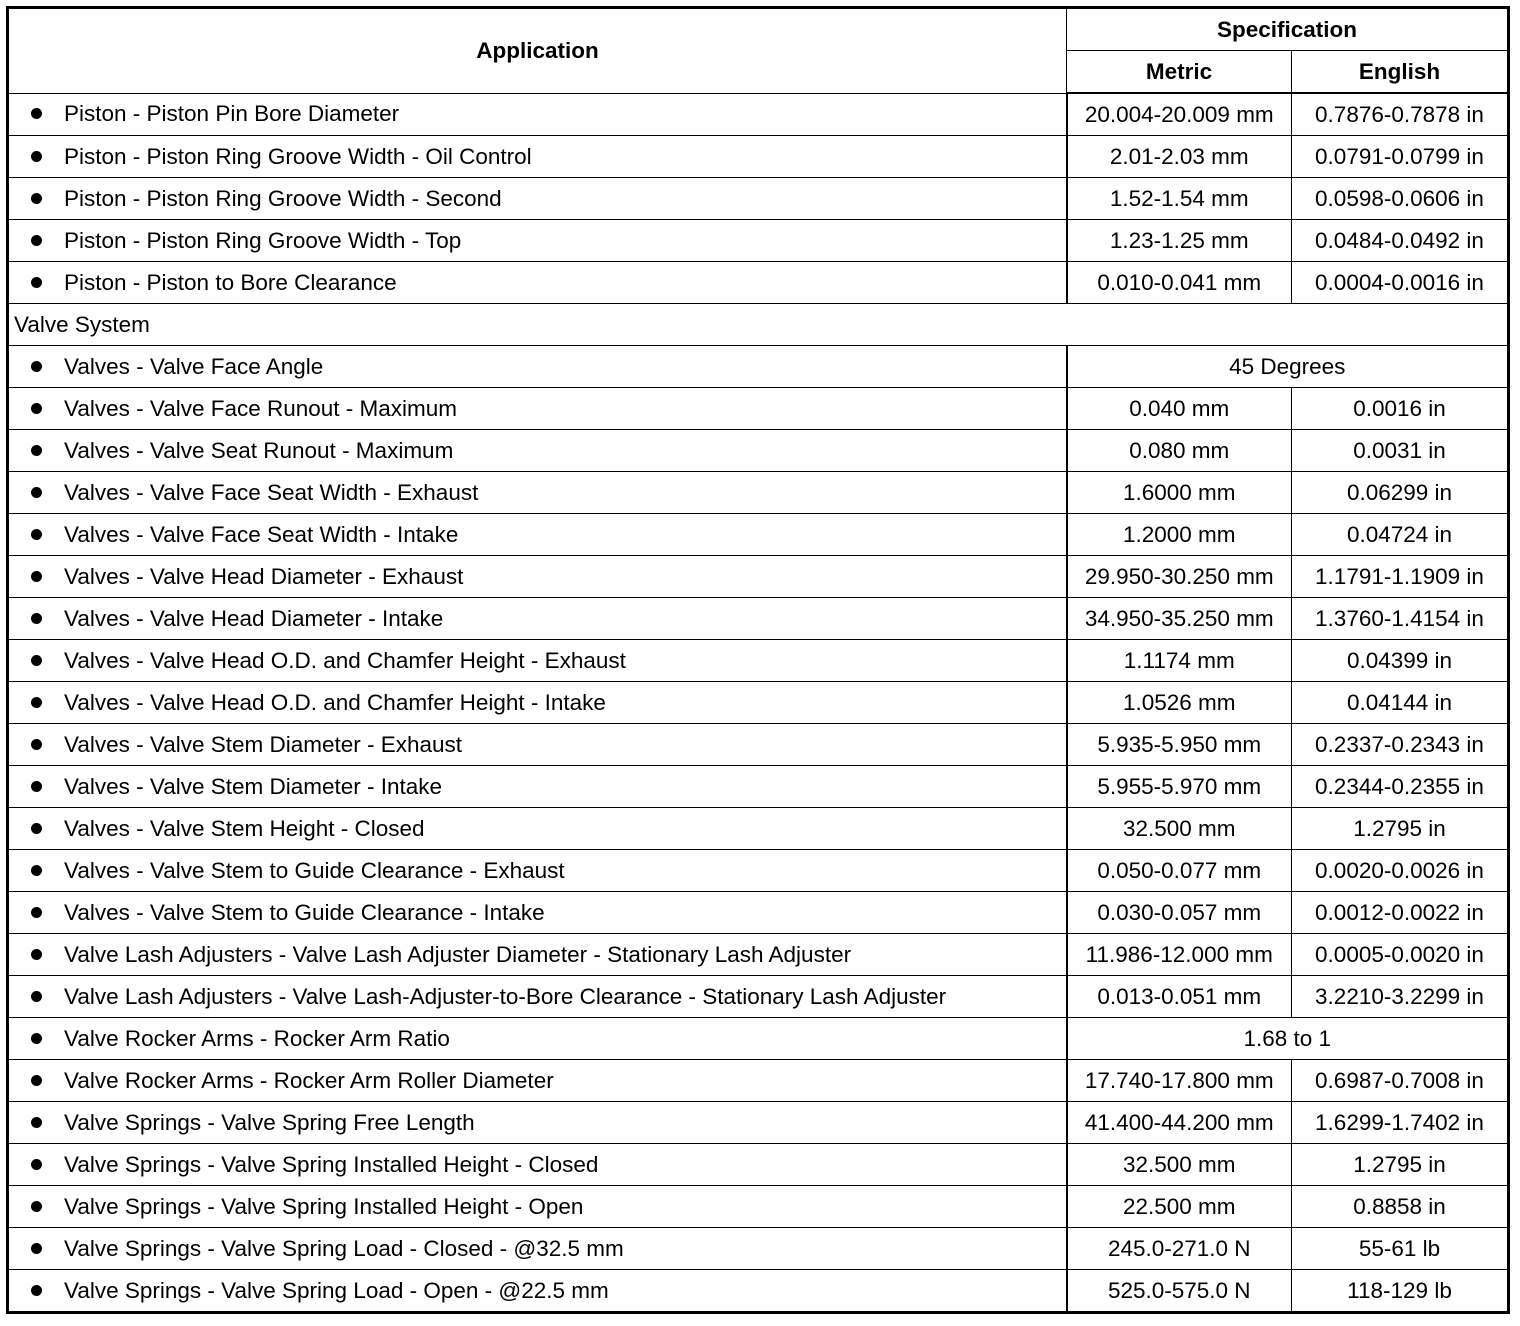  What do you see at coordinates (1287, 366) in the screenshot?
I see `specification-cell: 45 Degrees` at bounding box center [1287, 366].